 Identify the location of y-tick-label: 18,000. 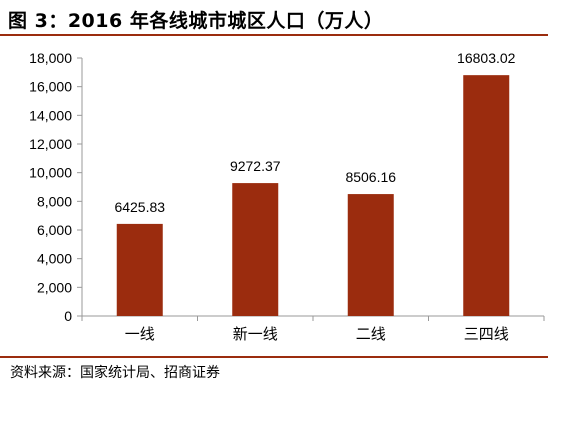
(50, 58).